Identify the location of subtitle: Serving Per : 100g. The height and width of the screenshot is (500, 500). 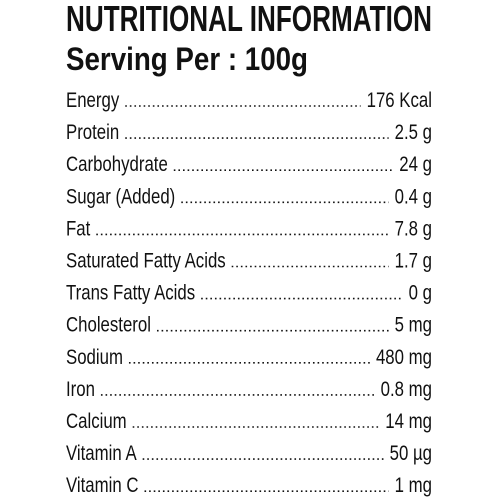
(187, 59).